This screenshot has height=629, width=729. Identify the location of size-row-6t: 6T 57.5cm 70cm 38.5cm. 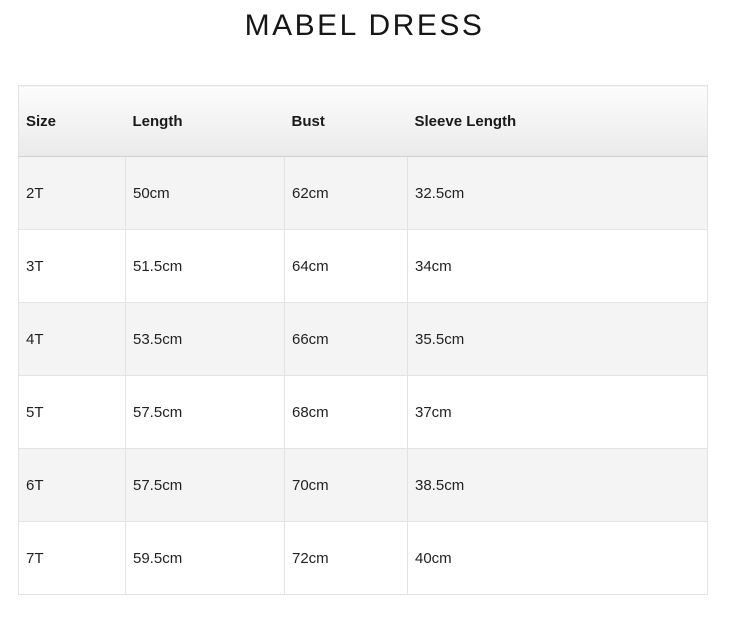
(363, 485).